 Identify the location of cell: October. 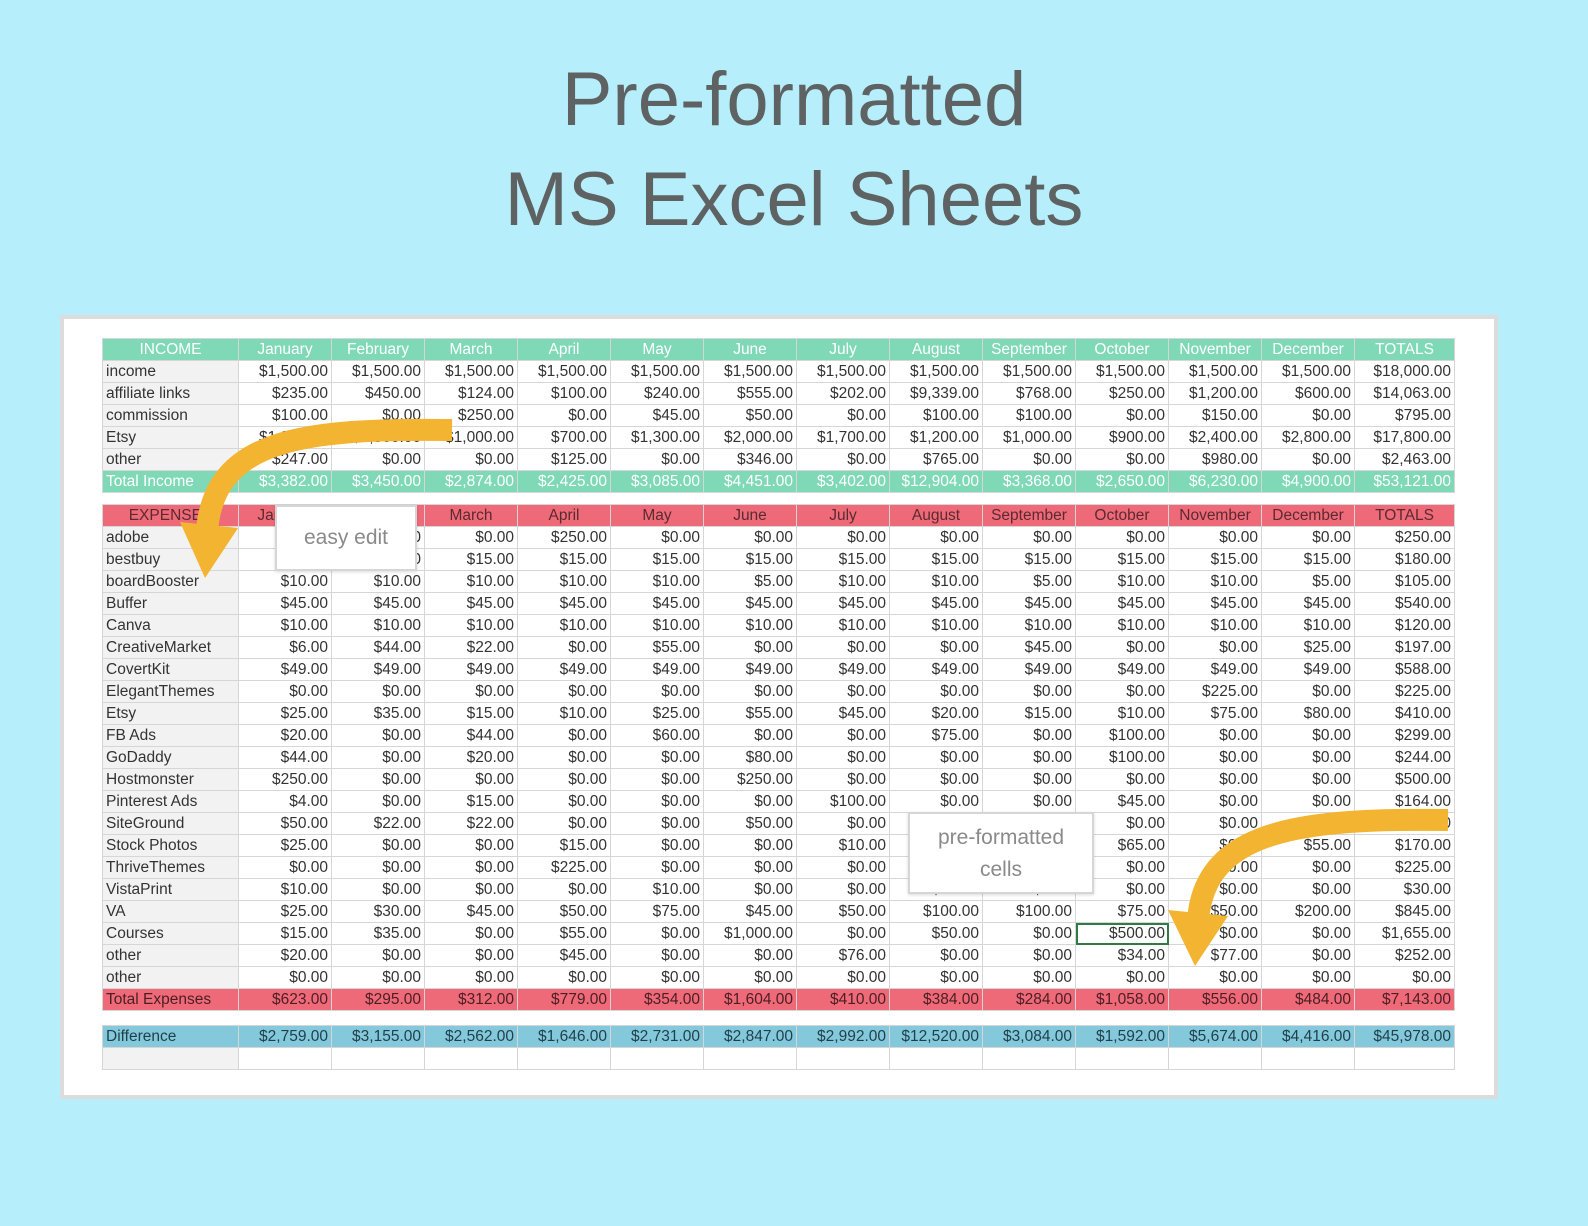
(1122, 349).